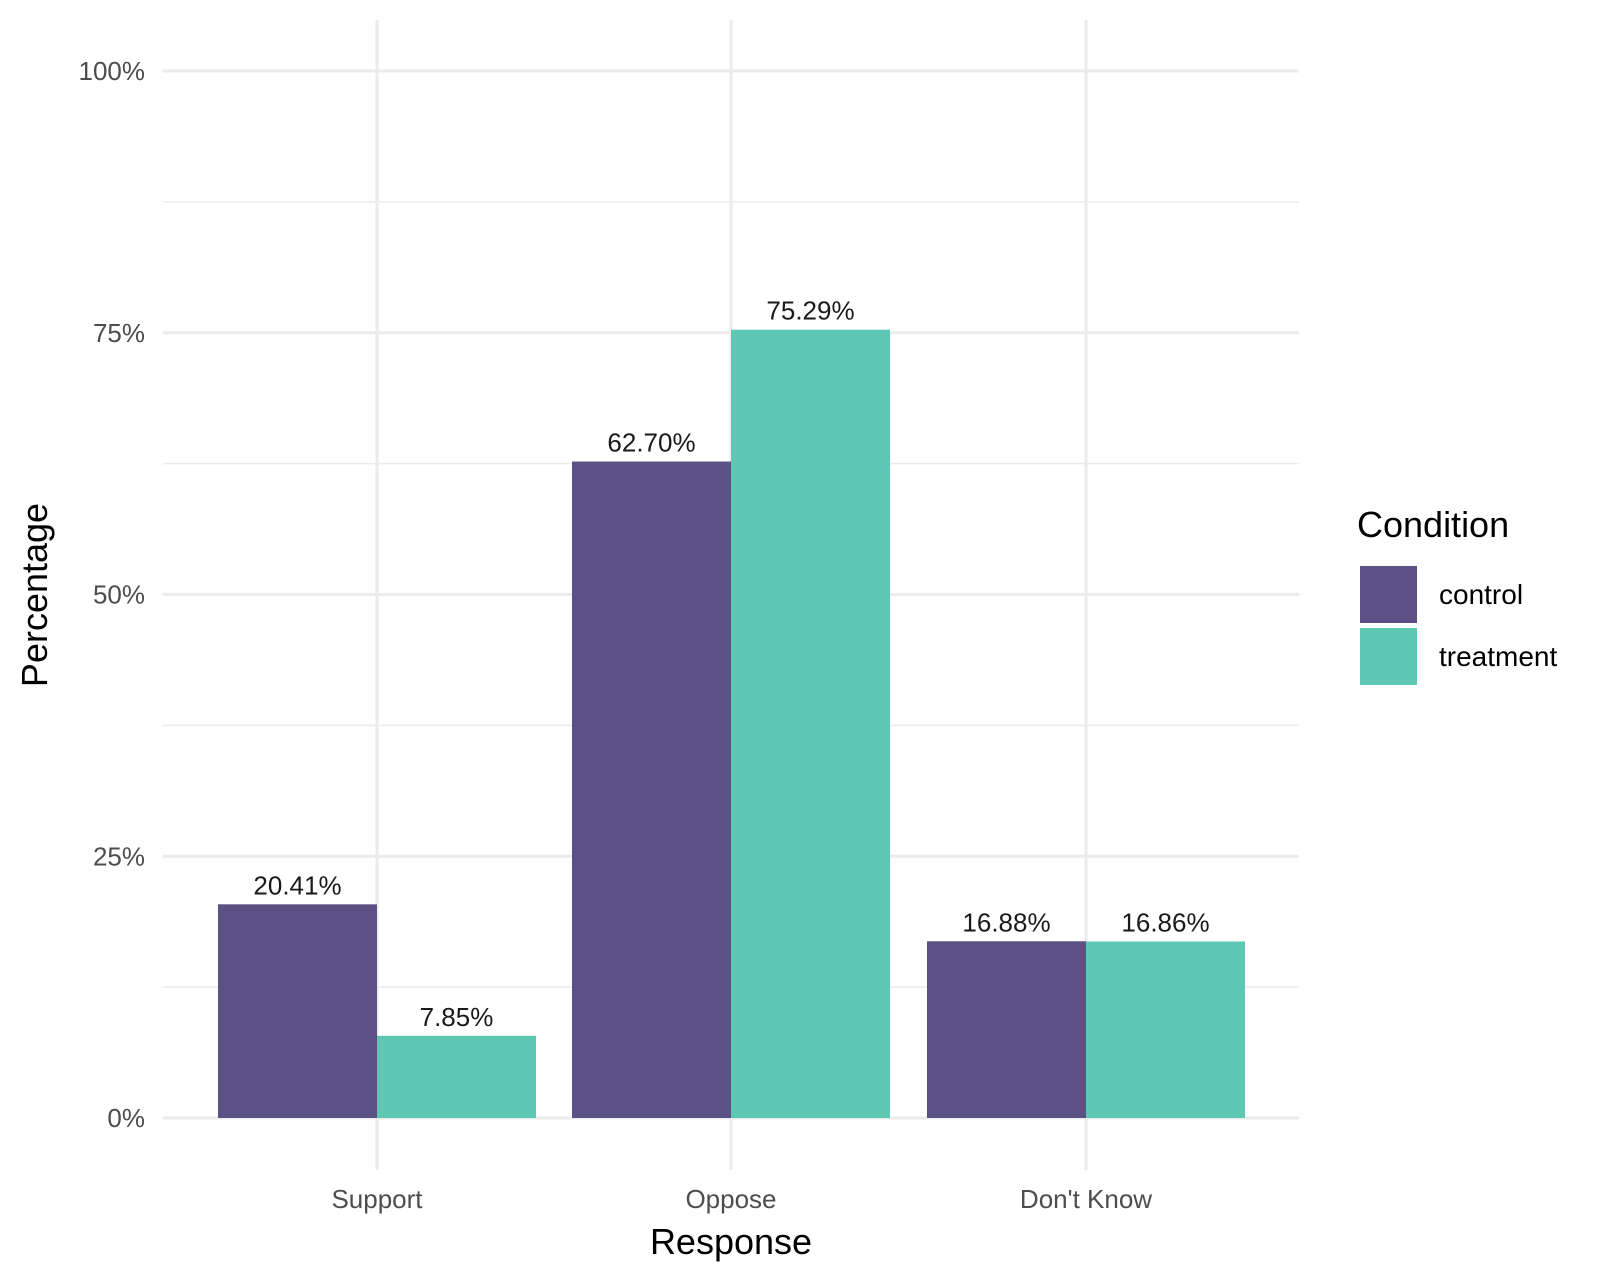 Image resolution: width=1600 pixels, height=1277 pixels. I want to click on y-axis-title: Percentage, so click(34, 595).